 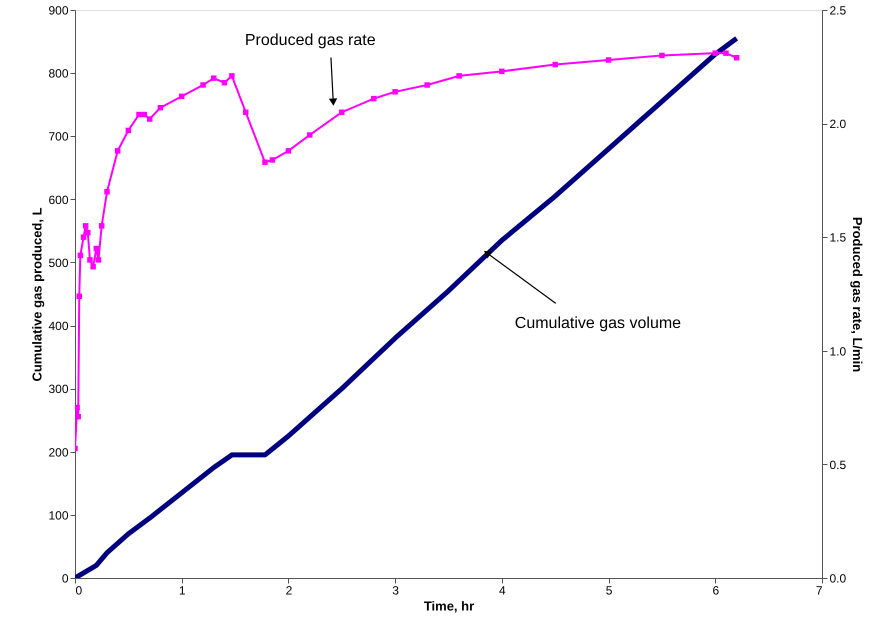 I want to click on y2-tick-label: 0.5, so click(x=838, y=465).